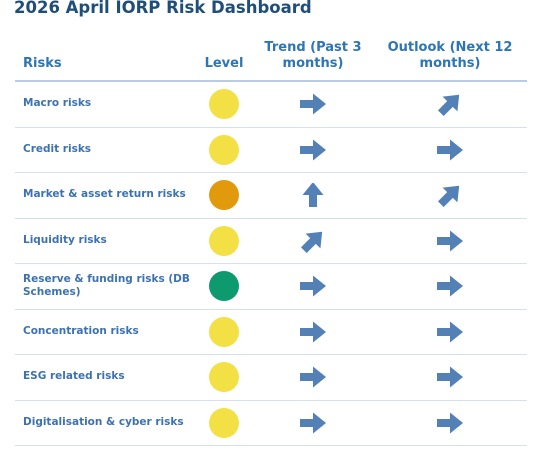 Image resolution: width=538 pixels, height=456 pixels. Describe the element at coordinates (105, 104) in the screenshot. I see `risk-name: Macro risks` at that location.